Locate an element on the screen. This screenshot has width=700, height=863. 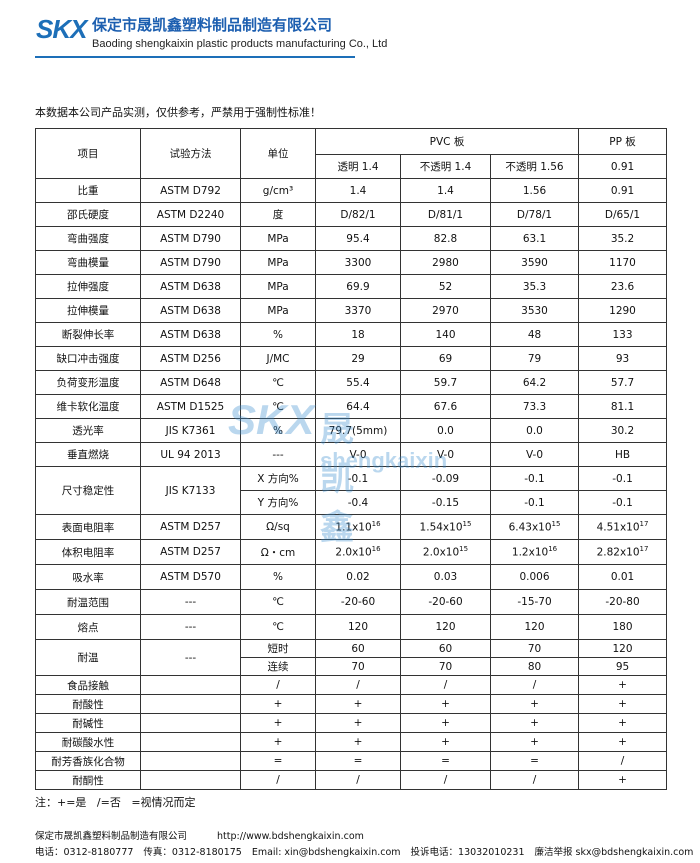
item-cell: 邵氏硬度 is located at coordinates (88, 214).